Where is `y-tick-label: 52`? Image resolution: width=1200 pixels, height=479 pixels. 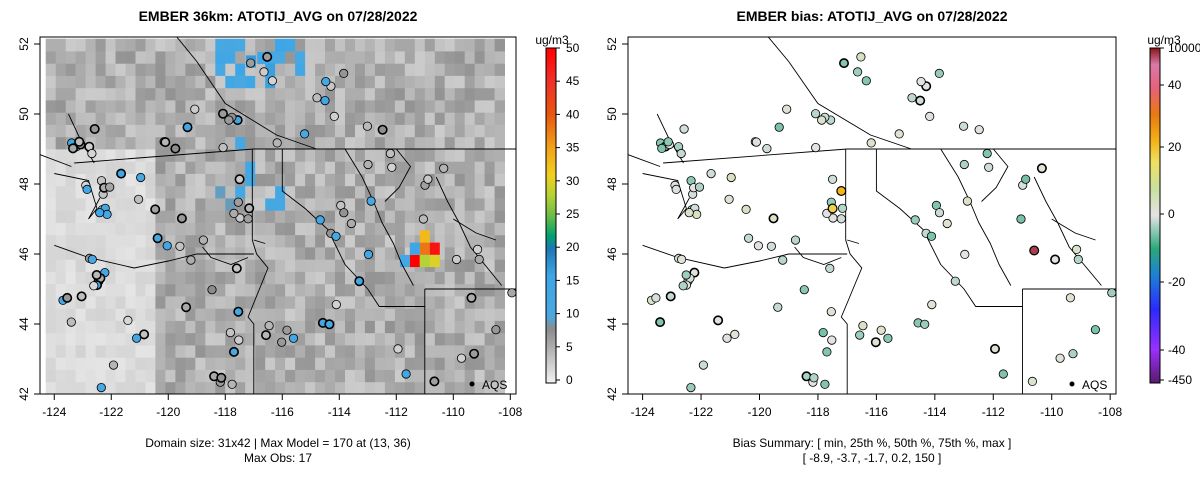 y-tick-label: 52 is located at coordinates (24, 44).